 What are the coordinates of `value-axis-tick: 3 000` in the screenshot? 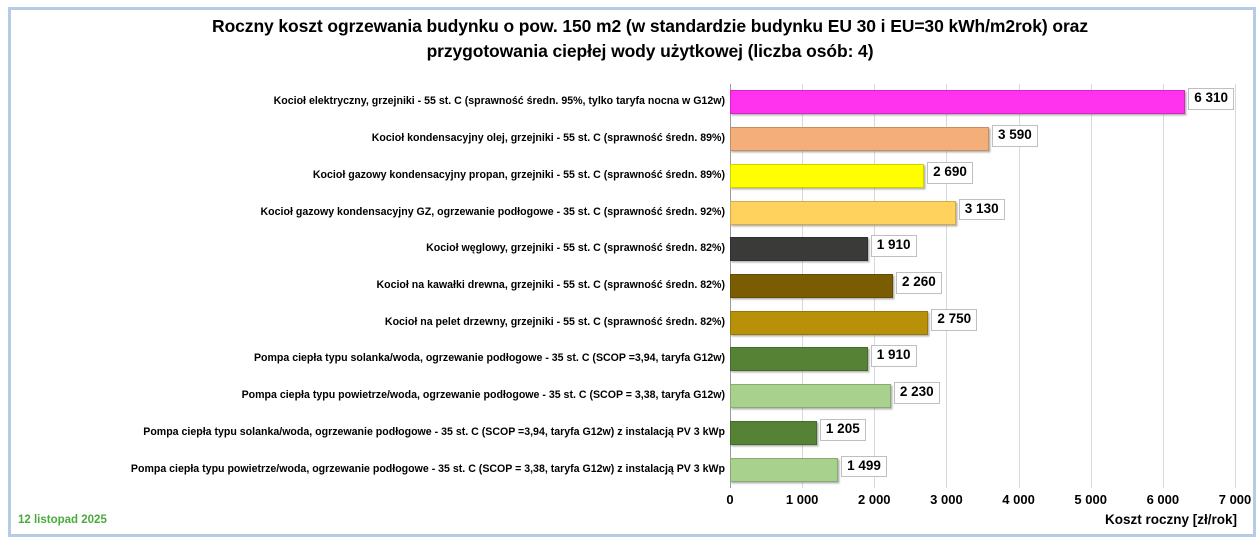 It's located at (946, 499).